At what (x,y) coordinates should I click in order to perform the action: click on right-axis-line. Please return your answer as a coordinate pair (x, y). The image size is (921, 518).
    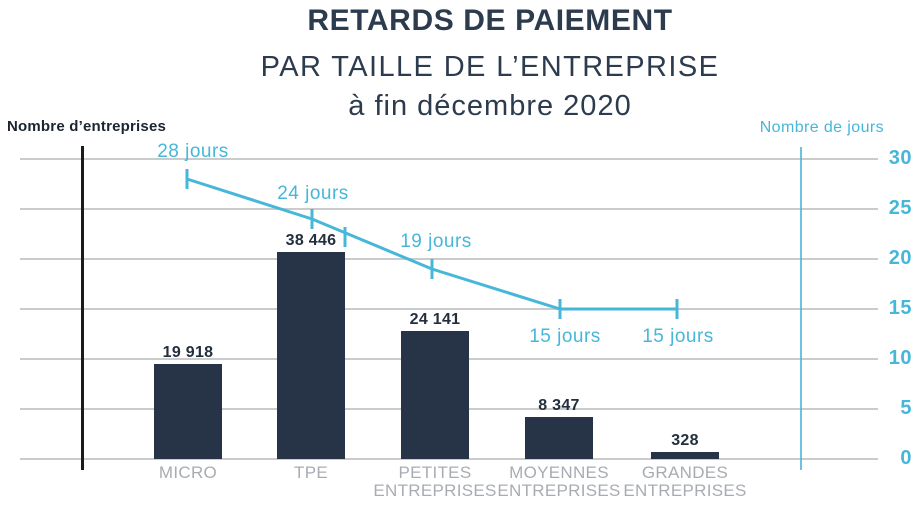
    Looking at the image, I should click on (801, 308).